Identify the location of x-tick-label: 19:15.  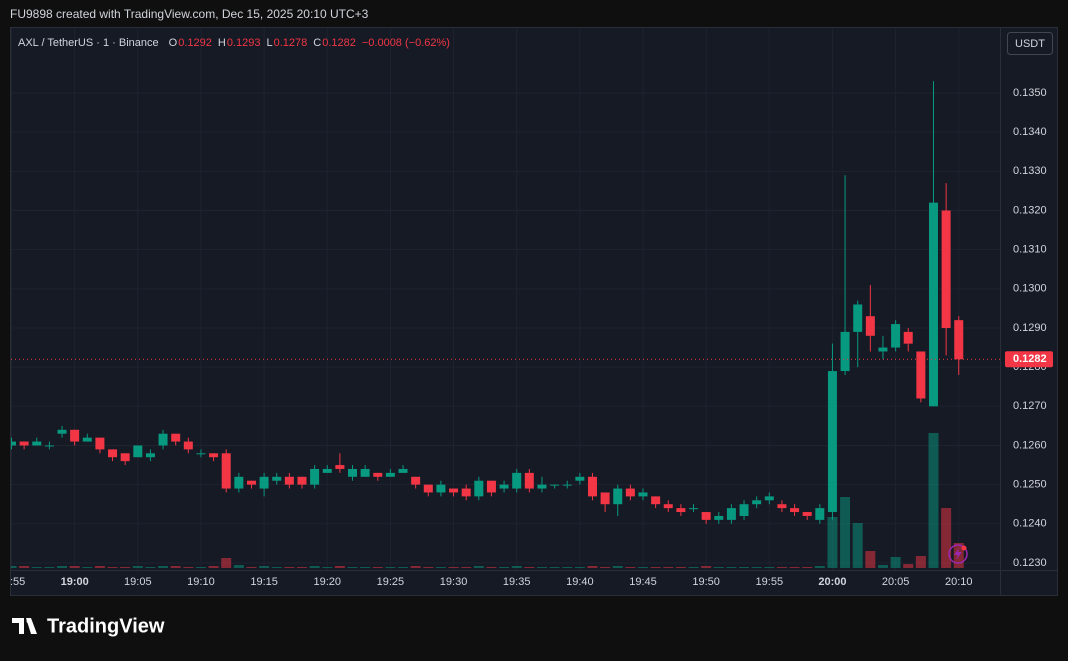
(264, 582).